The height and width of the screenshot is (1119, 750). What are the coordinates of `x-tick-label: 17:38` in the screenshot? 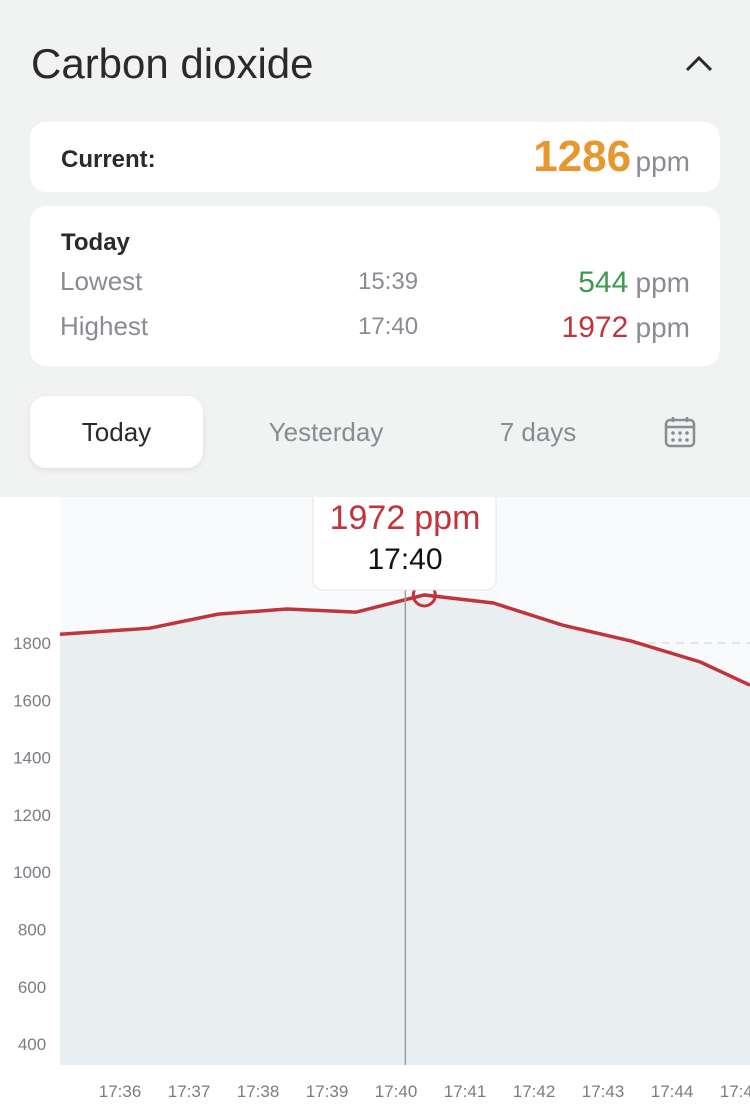 It's located at (258, 1091).